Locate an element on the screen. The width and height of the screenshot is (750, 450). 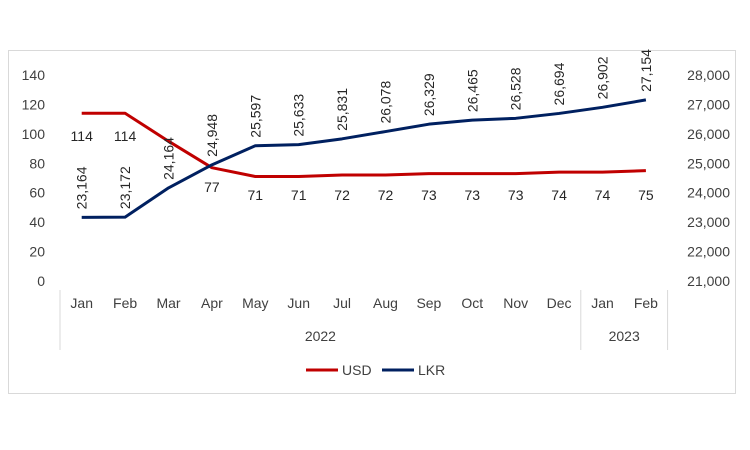
right-tick-label: 28,000 is located at coordinates (708, 75).